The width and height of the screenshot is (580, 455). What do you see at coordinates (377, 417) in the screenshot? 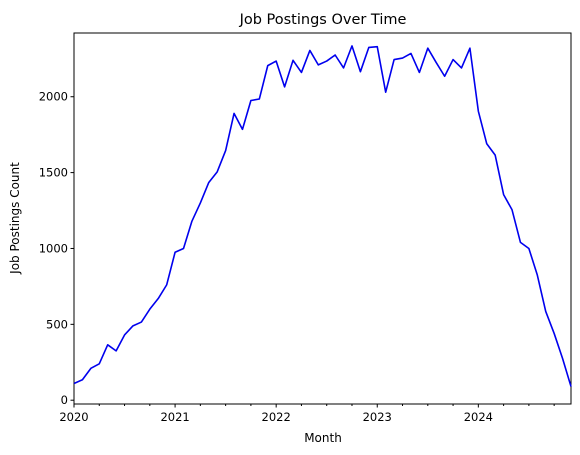
I see `x-tick-label: 2023` at bounding box center [377, 417].